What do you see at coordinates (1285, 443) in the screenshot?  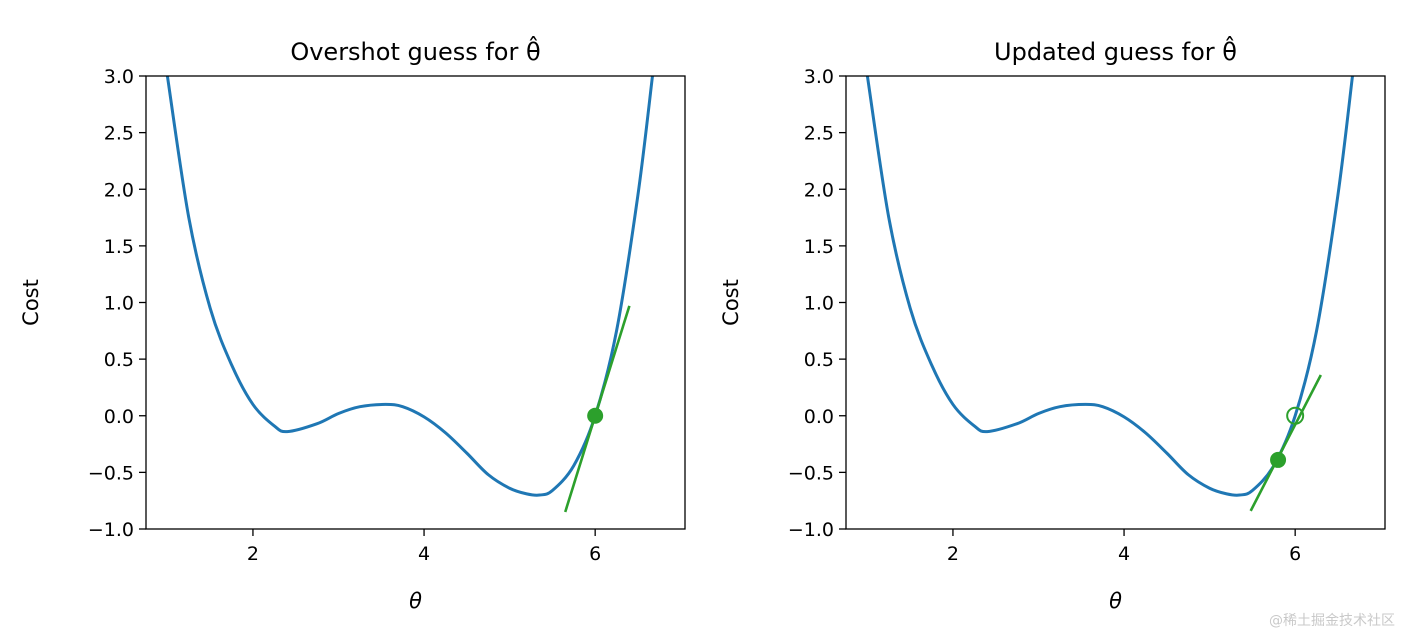 I see `tangent-line` at bounding box center [1285, 443].